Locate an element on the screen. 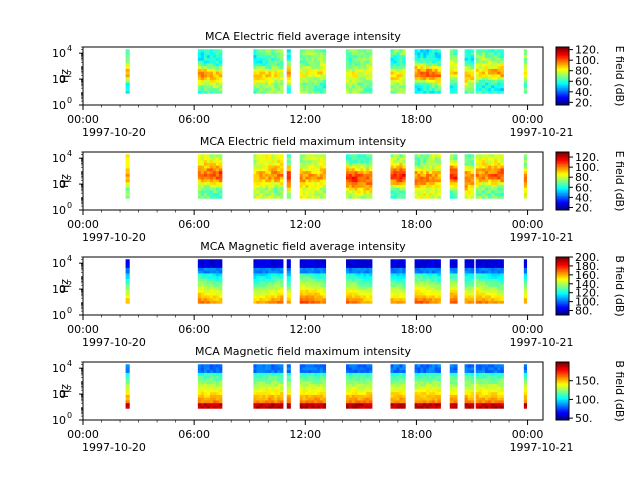 This screenshot has width=640, height=480. x-date-label: 1997-10-21 is located at coordinates (542, 237).